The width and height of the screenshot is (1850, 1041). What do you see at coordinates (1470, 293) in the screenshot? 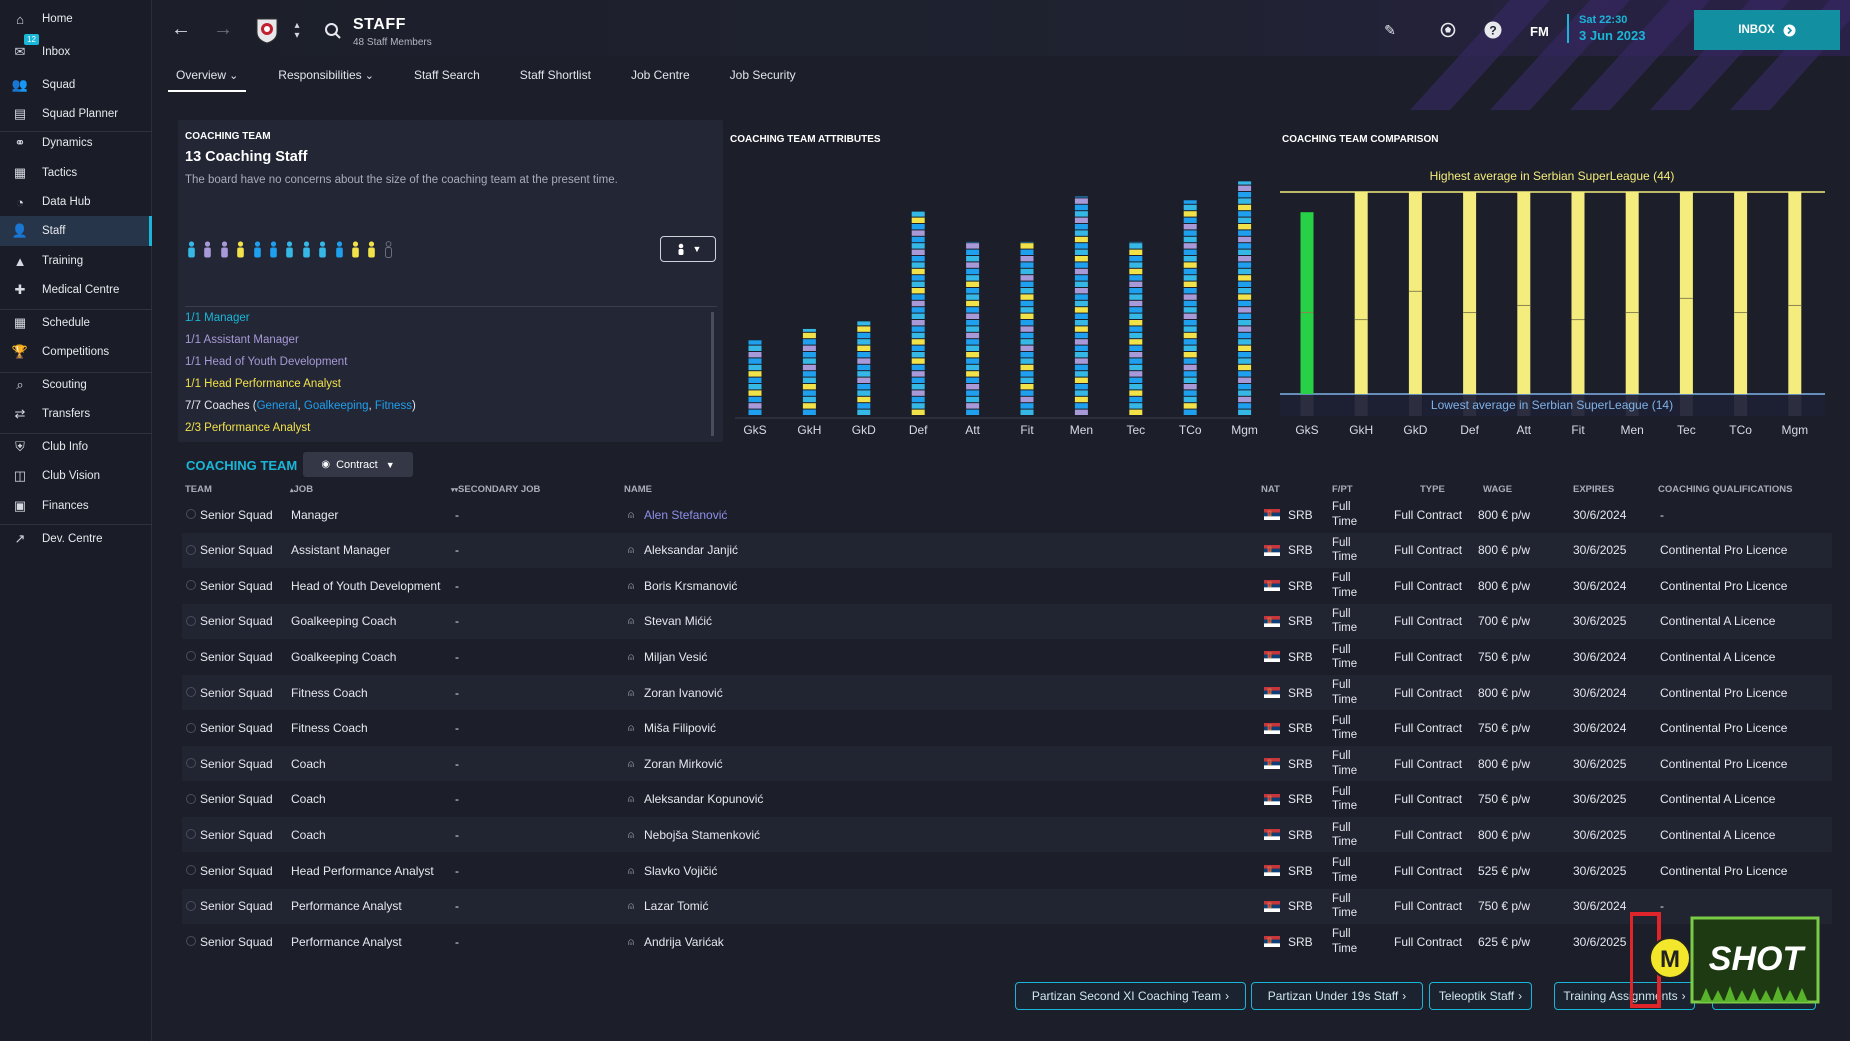
I see `comparison-bar-def` at bounding box center [1470, 293].